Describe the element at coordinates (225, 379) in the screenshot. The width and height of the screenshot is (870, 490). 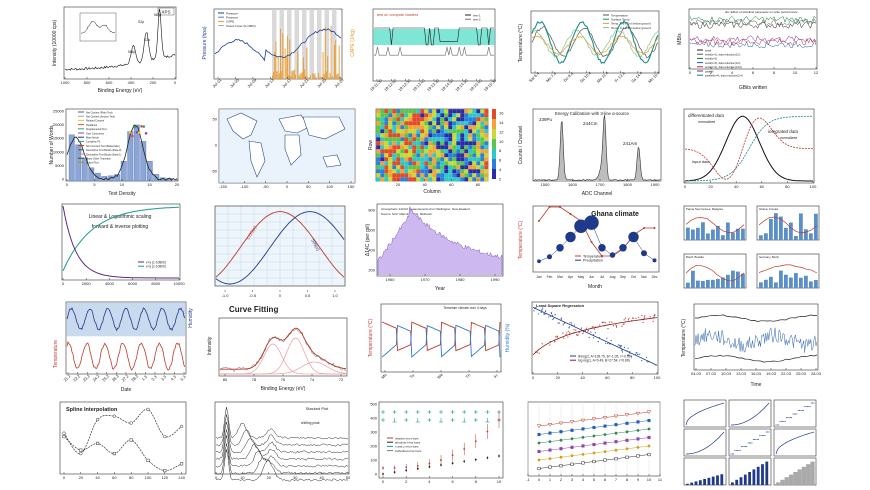
I see `tick-label: 80` at that location.